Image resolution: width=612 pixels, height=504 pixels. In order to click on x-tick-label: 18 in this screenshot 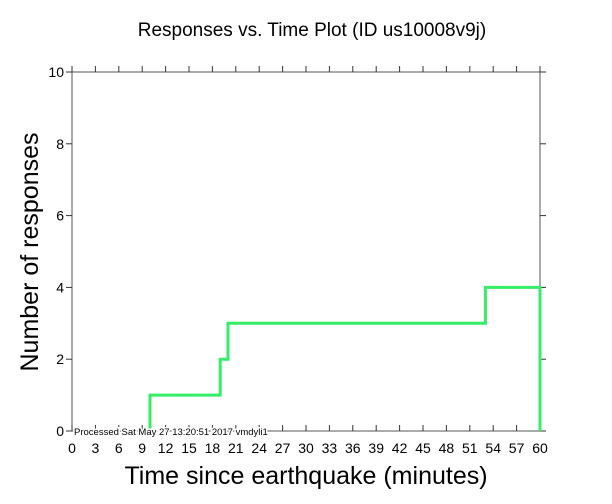, I will do `click(213, 448)`.